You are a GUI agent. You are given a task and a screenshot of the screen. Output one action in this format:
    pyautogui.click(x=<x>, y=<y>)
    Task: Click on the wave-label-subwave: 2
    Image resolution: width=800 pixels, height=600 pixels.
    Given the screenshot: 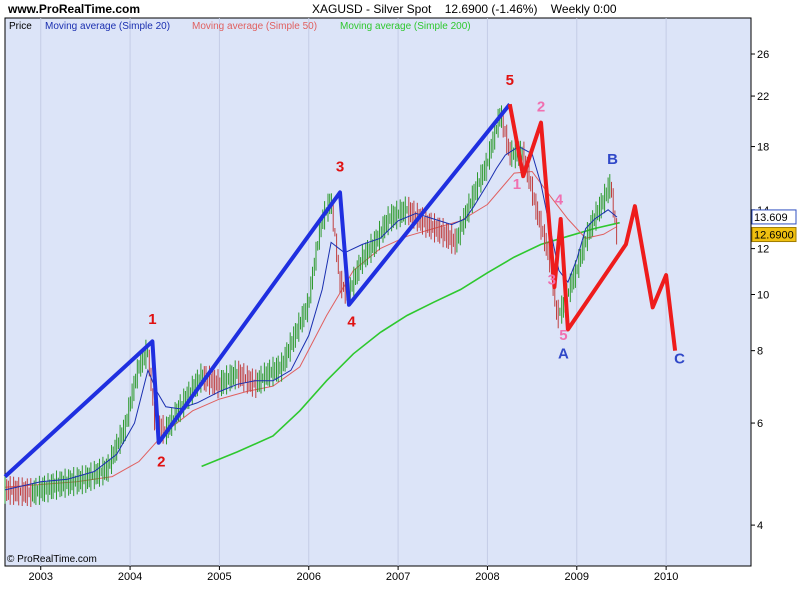 What is the action you would take?
    pyautogui.click(x=541, y=106)
    